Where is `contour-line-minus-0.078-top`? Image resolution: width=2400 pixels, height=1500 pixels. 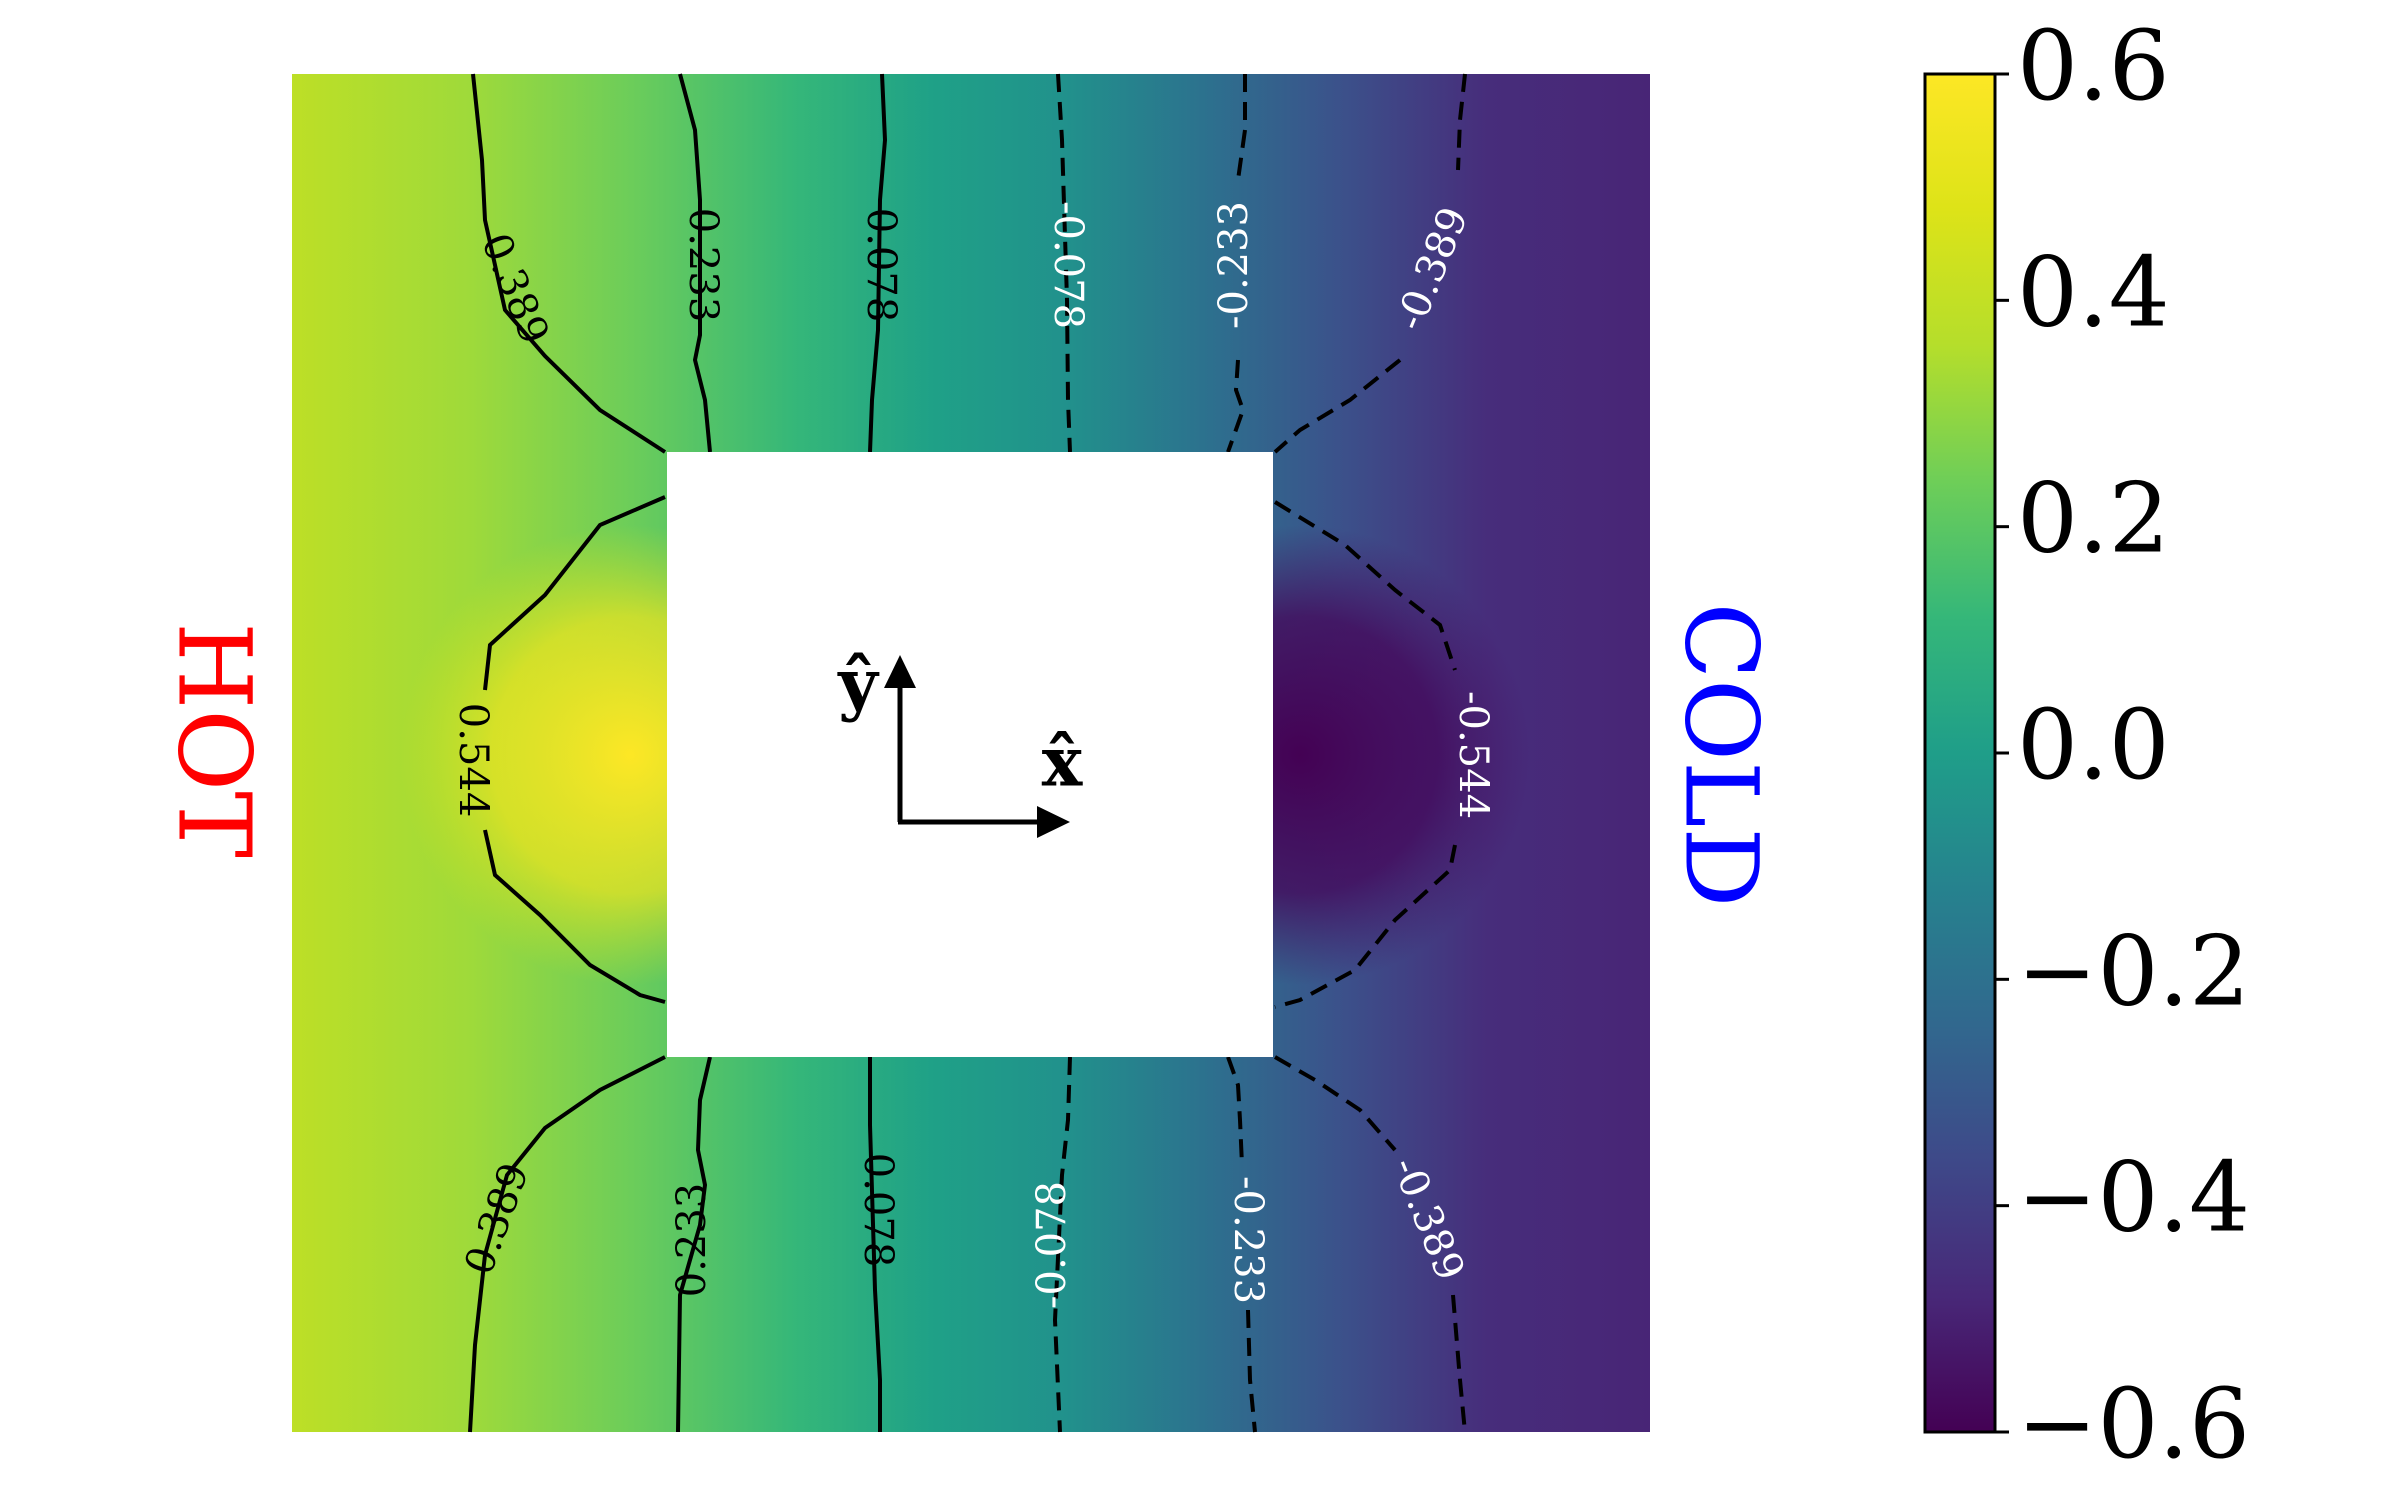 contour-line-minus-0.078-top is located at coordinates (1064, 263).